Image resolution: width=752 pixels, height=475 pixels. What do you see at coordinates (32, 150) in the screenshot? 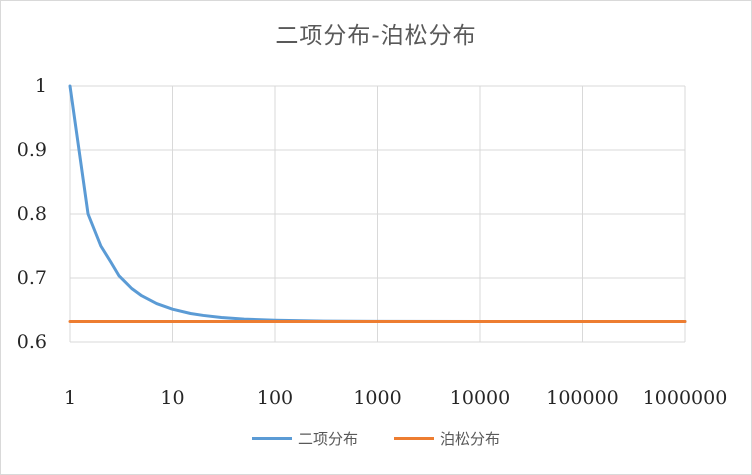
I see `y-tick-label: 0.9` at bounding box center [32, 150].